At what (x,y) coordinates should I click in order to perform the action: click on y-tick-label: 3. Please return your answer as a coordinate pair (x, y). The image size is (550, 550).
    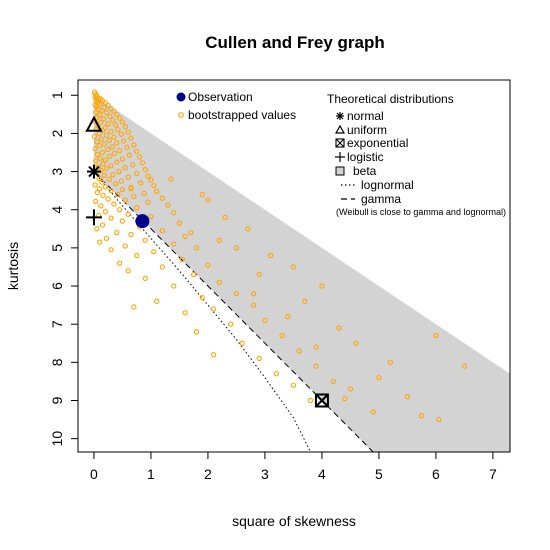
    Looking at the image, I should click on (57, 171).